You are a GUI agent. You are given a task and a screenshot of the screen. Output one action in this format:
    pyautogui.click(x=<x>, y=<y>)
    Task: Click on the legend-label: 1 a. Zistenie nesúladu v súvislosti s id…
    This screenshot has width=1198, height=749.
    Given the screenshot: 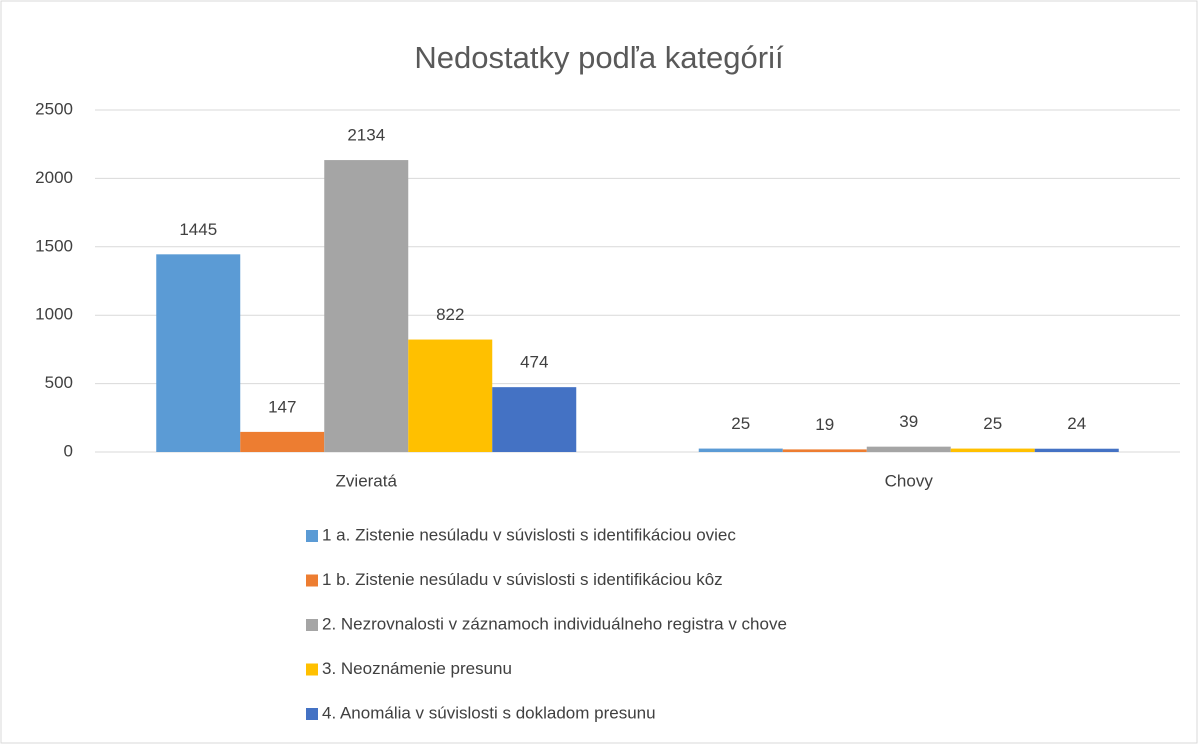 What is the action you would take?
    pyautogui.click(x=529, y=534)
    